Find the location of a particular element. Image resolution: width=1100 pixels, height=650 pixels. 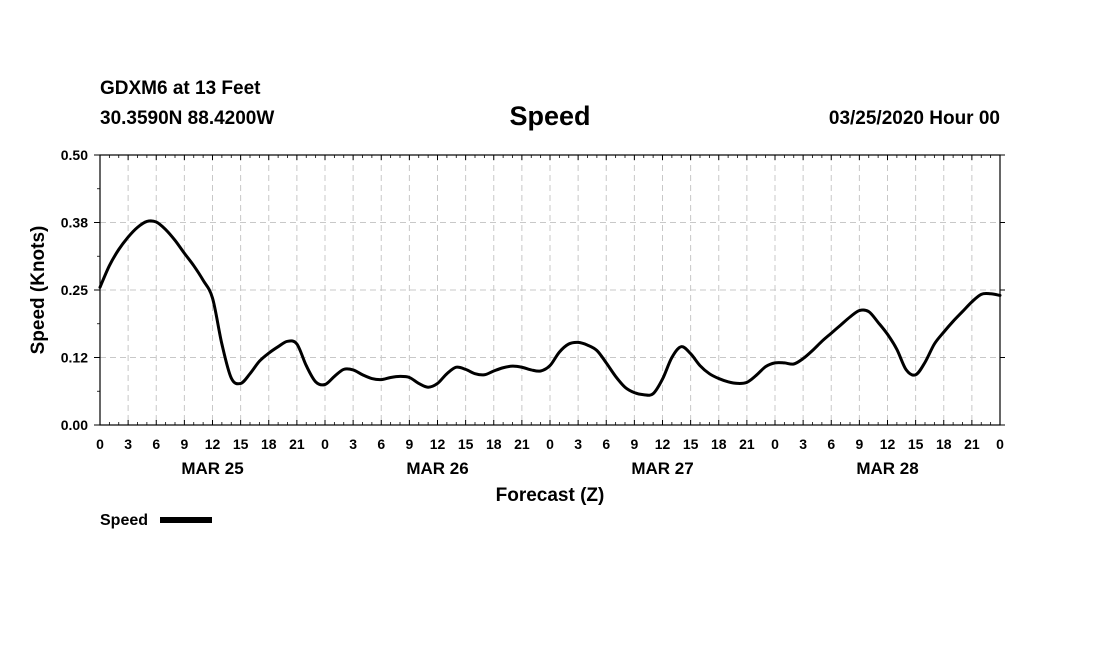

day-label: MAR 27 is located at coordinates (662, 468).